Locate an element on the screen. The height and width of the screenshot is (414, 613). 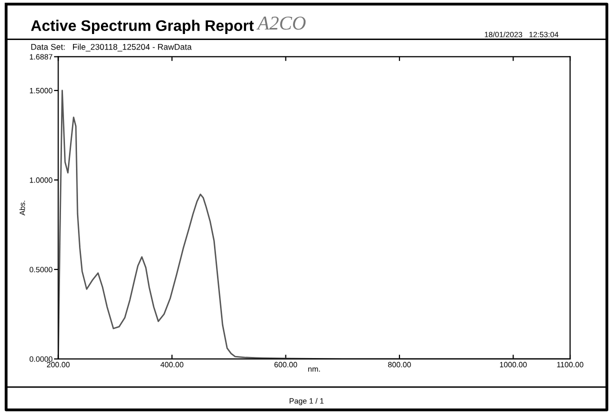
text: A2CO is located at coordinates (281, 23).